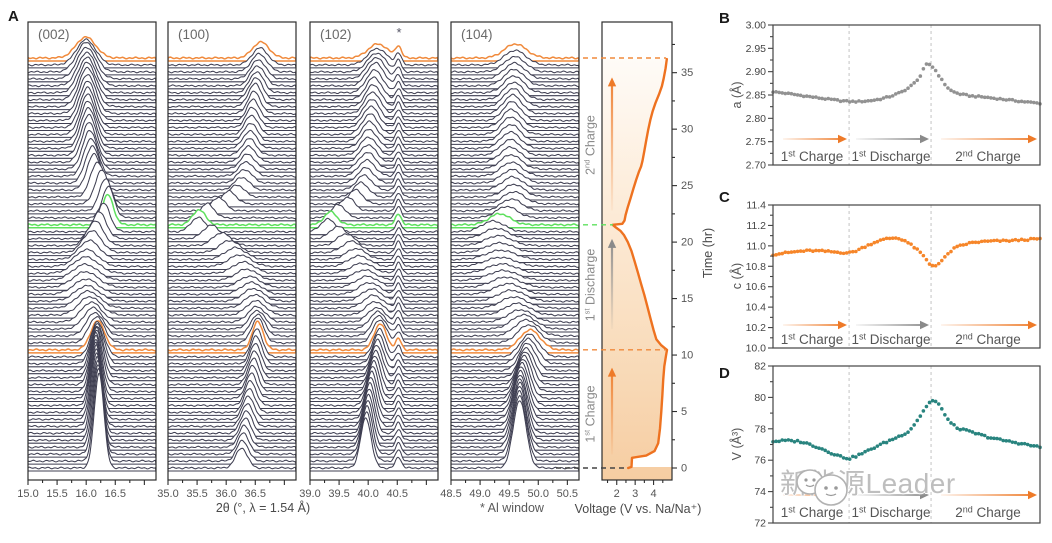 Image resolution: width=1052 pixels, height=543 pixels. Describe the element at coordinates (654, 494) in the screenshot. I see `voltage-tick-label: 4` at that location.